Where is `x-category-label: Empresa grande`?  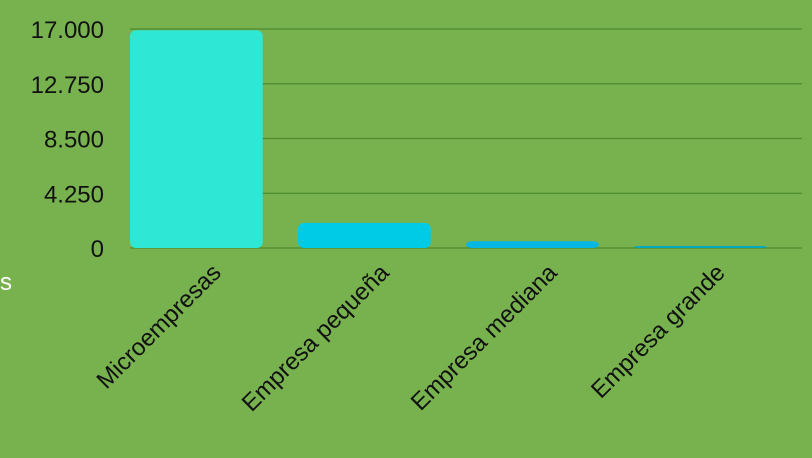
x-category-label: Empresa grande is located at coordinates (658, 331).